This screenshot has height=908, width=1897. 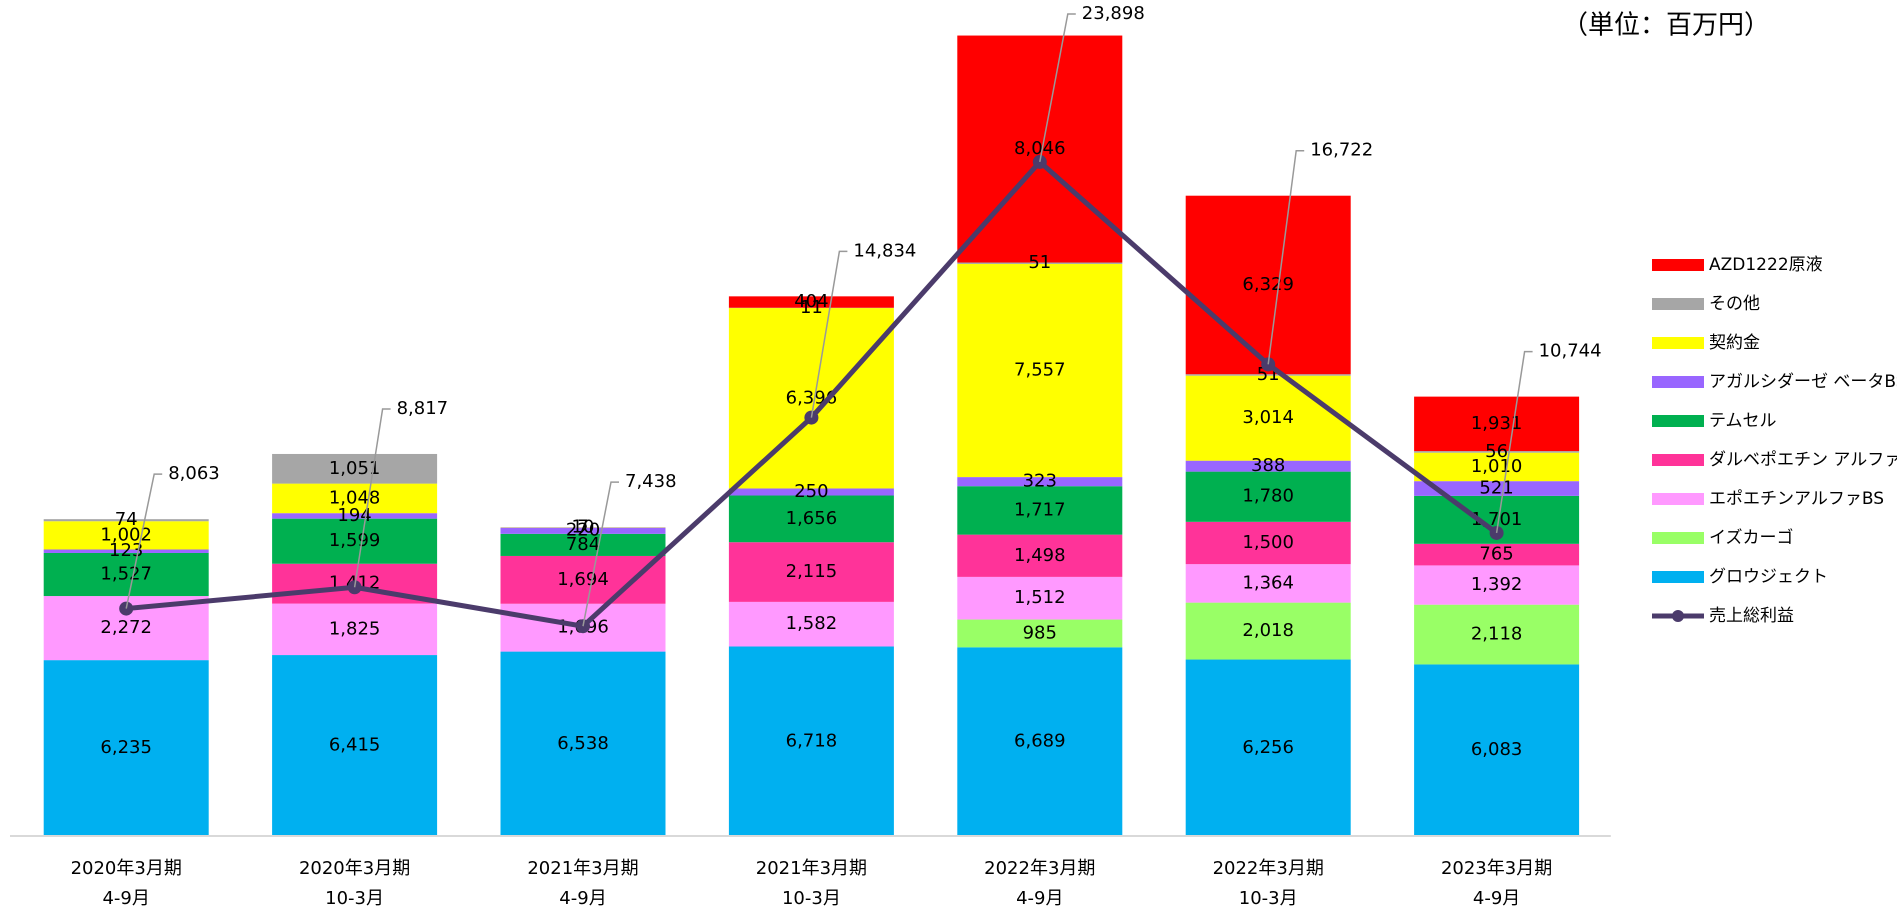 What do you see at coordinates (1496, 868) in the screenshot?
I see `x-tick-label: 2023年3月期` at bounding box center [1496, 868].